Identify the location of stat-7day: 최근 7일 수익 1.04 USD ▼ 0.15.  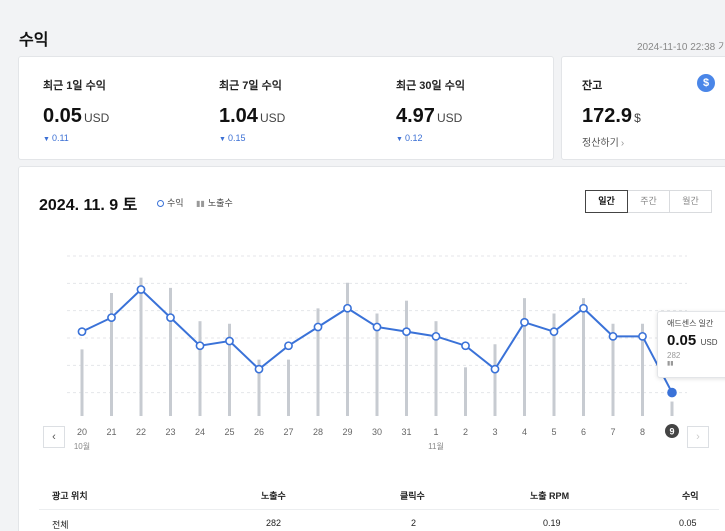
(252, 110).